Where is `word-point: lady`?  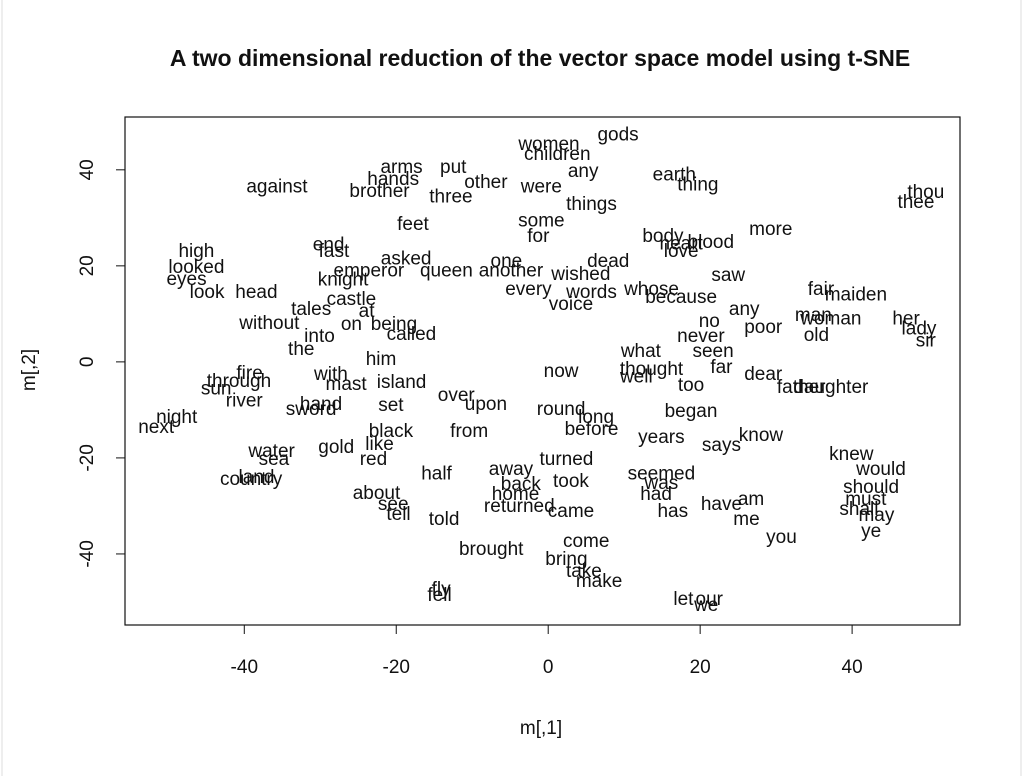
word-point: lady is located at coordinates (919, 329).